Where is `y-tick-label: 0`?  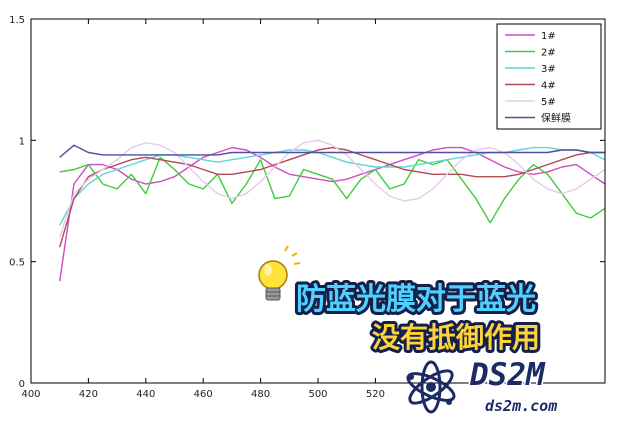
y-tick-label: 0 is located at coordinates (22, 384).